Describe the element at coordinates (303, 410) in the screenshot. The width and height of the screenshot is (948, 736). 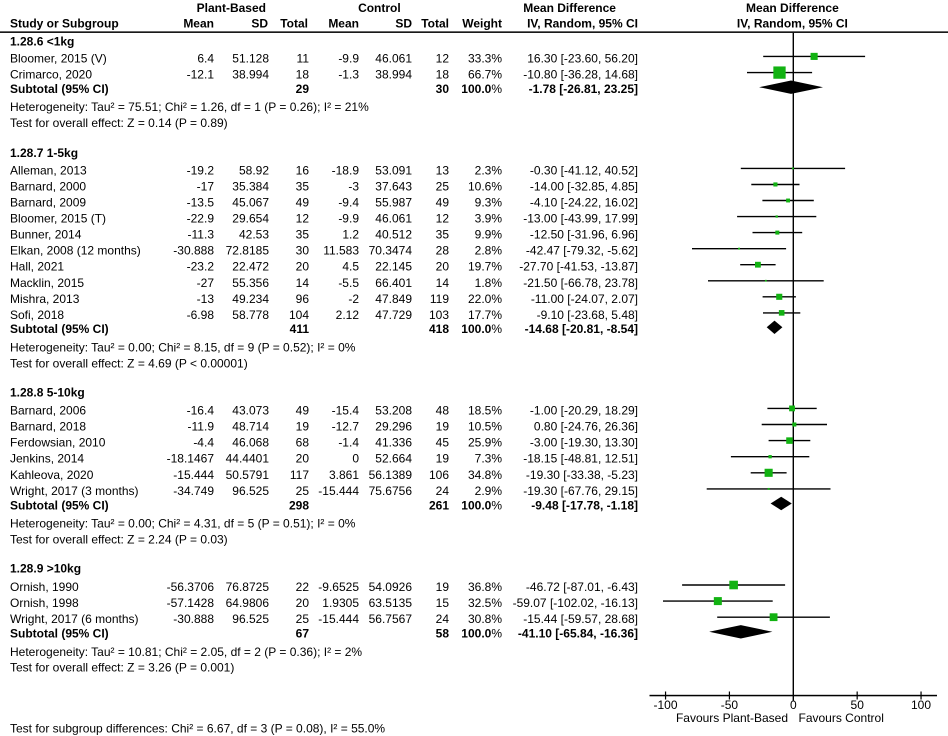
I see `svg-text: 49` at that location.